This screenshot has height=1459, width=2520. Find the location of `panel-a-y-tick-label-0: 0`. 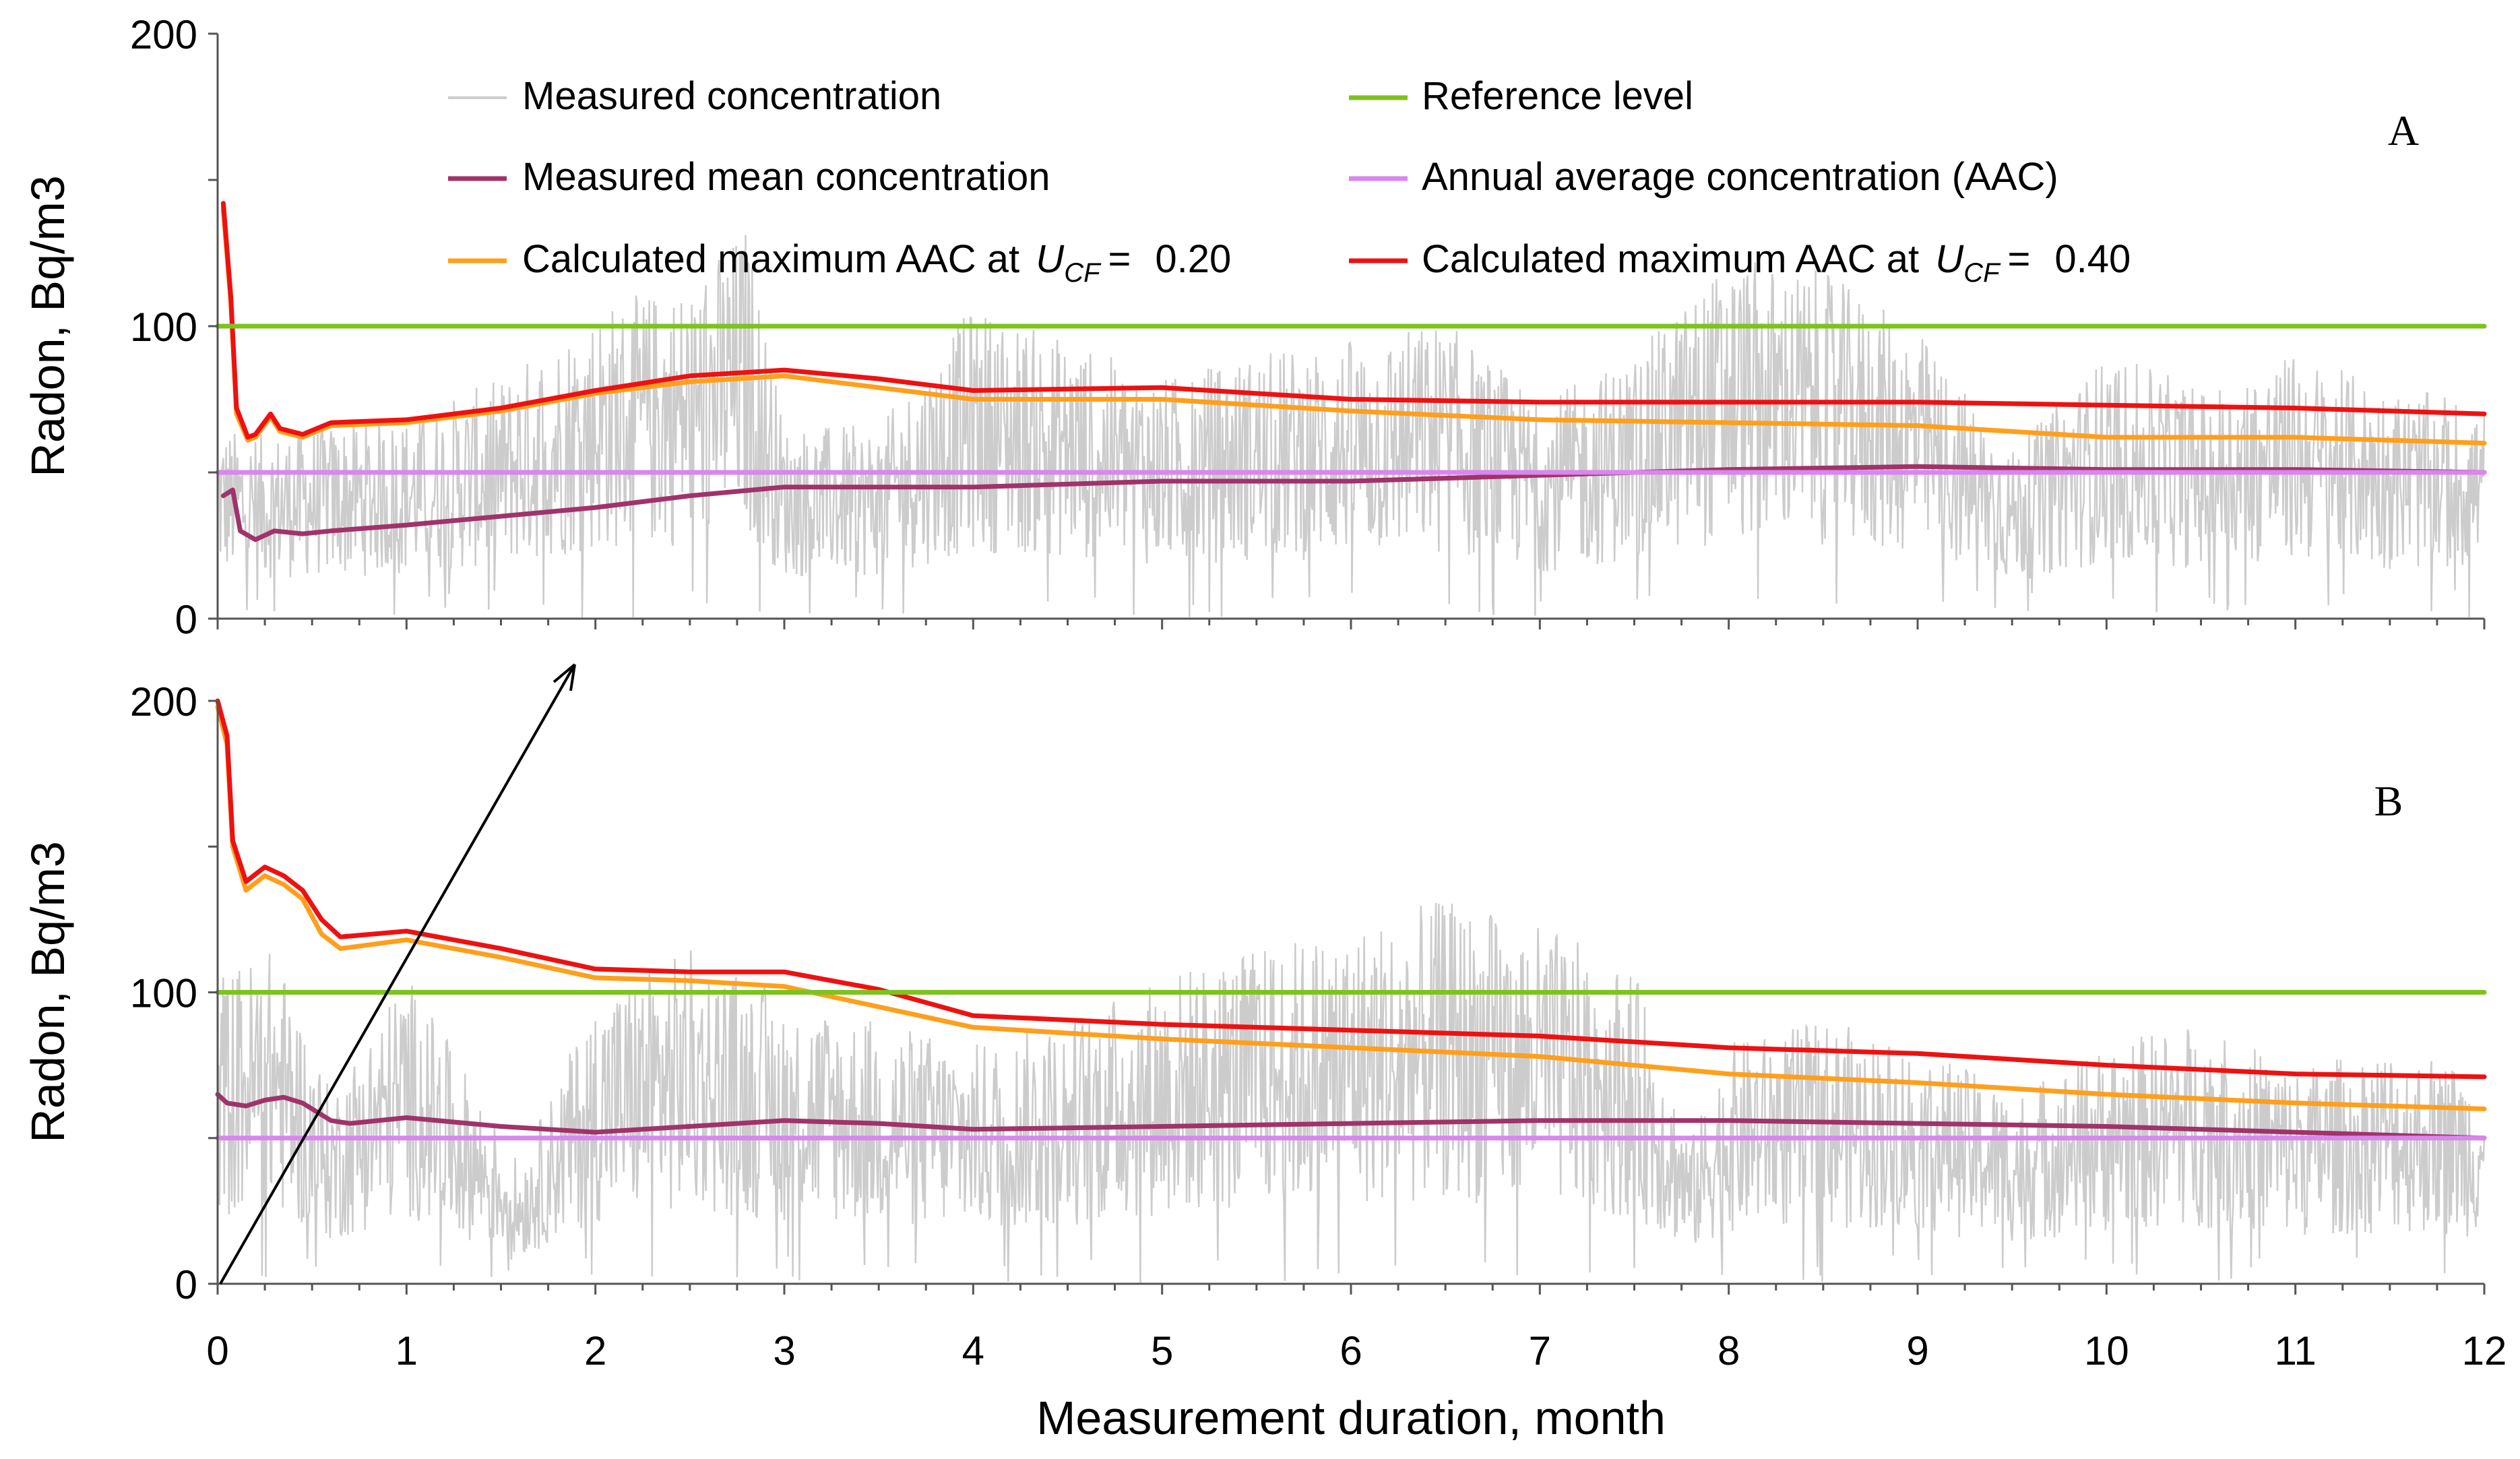

panel-a-y-tick-label-0: 0 is located at coordinates (186, 620).